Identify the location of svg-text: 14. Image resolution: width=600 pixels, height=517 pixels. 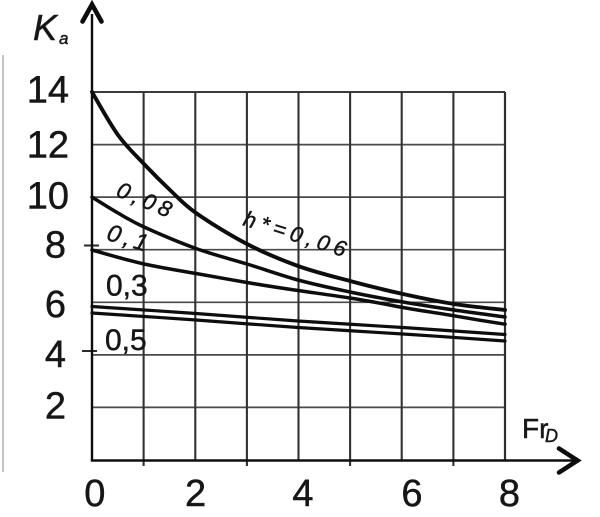
(48, 91).